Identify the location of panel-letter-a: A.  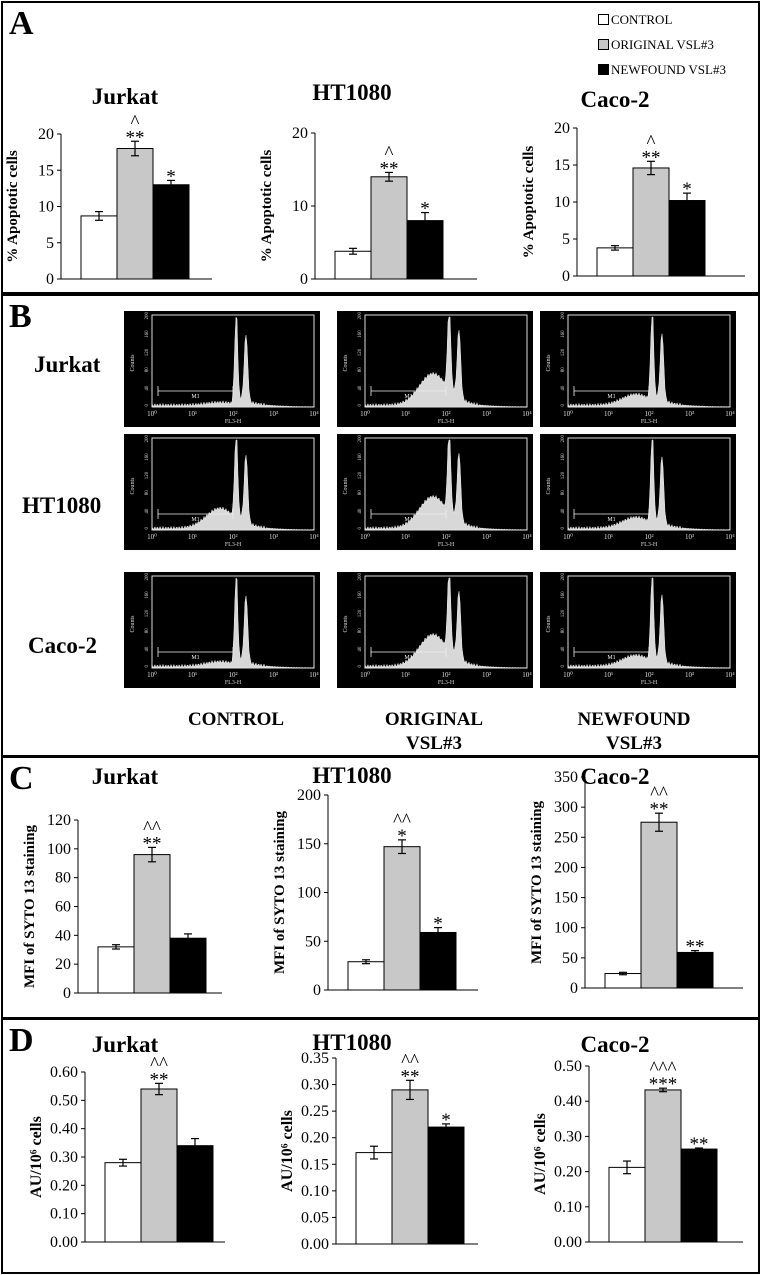
(21, 23).